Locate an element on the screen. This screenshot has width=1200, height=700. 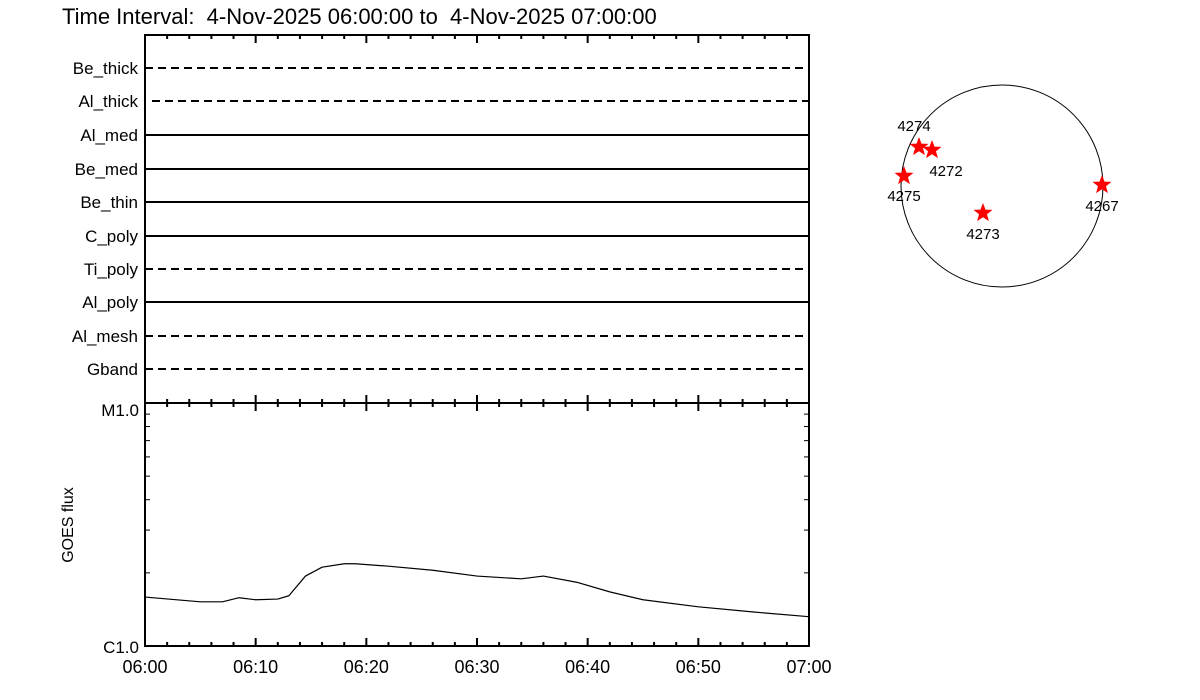
filter-label: Al_med is located at coordinates (109, 135).